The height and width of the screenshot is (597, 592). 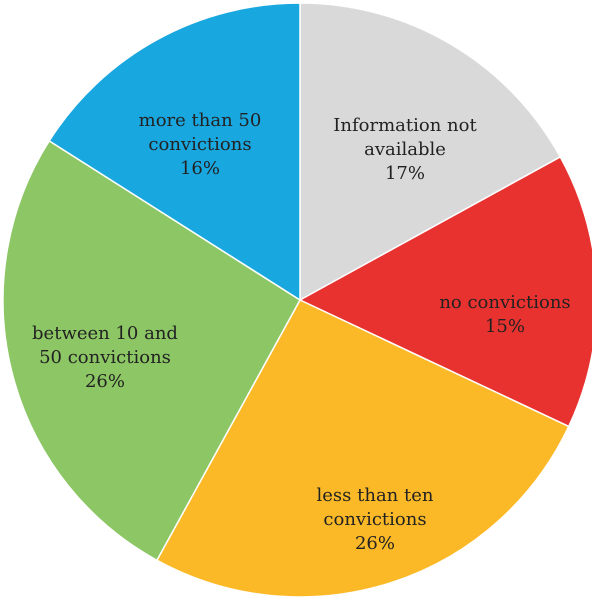 I want to click on value-label: 16%, so click(x=199, y=168).